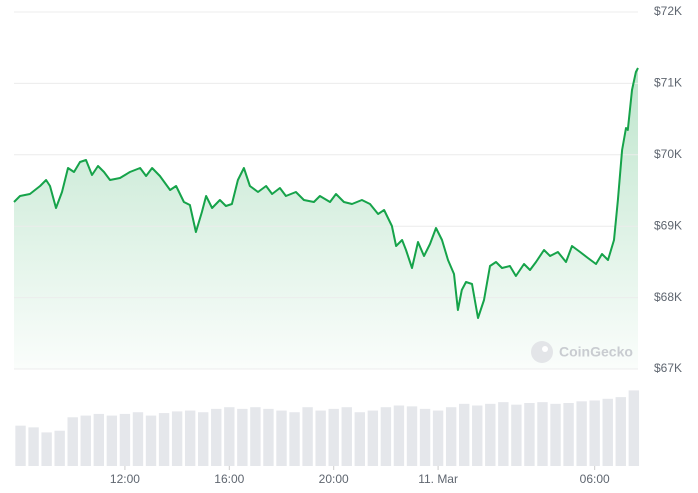 The height and width of the screenshot is (493, 698). I want to click on y-tick-label: $71K, so click(668, 83).